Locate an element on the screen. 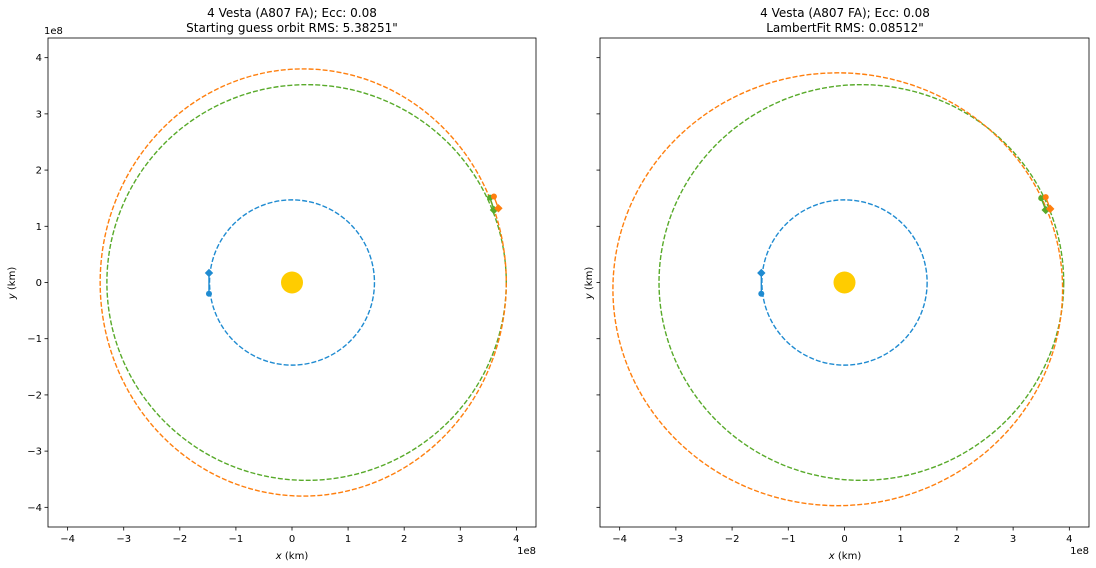 Image resolution: width=1096 pixels, height=568 pixels. chart-title-line2: Starting guess orbit RMS: 5.38251" is located at coordinates (292, 28).